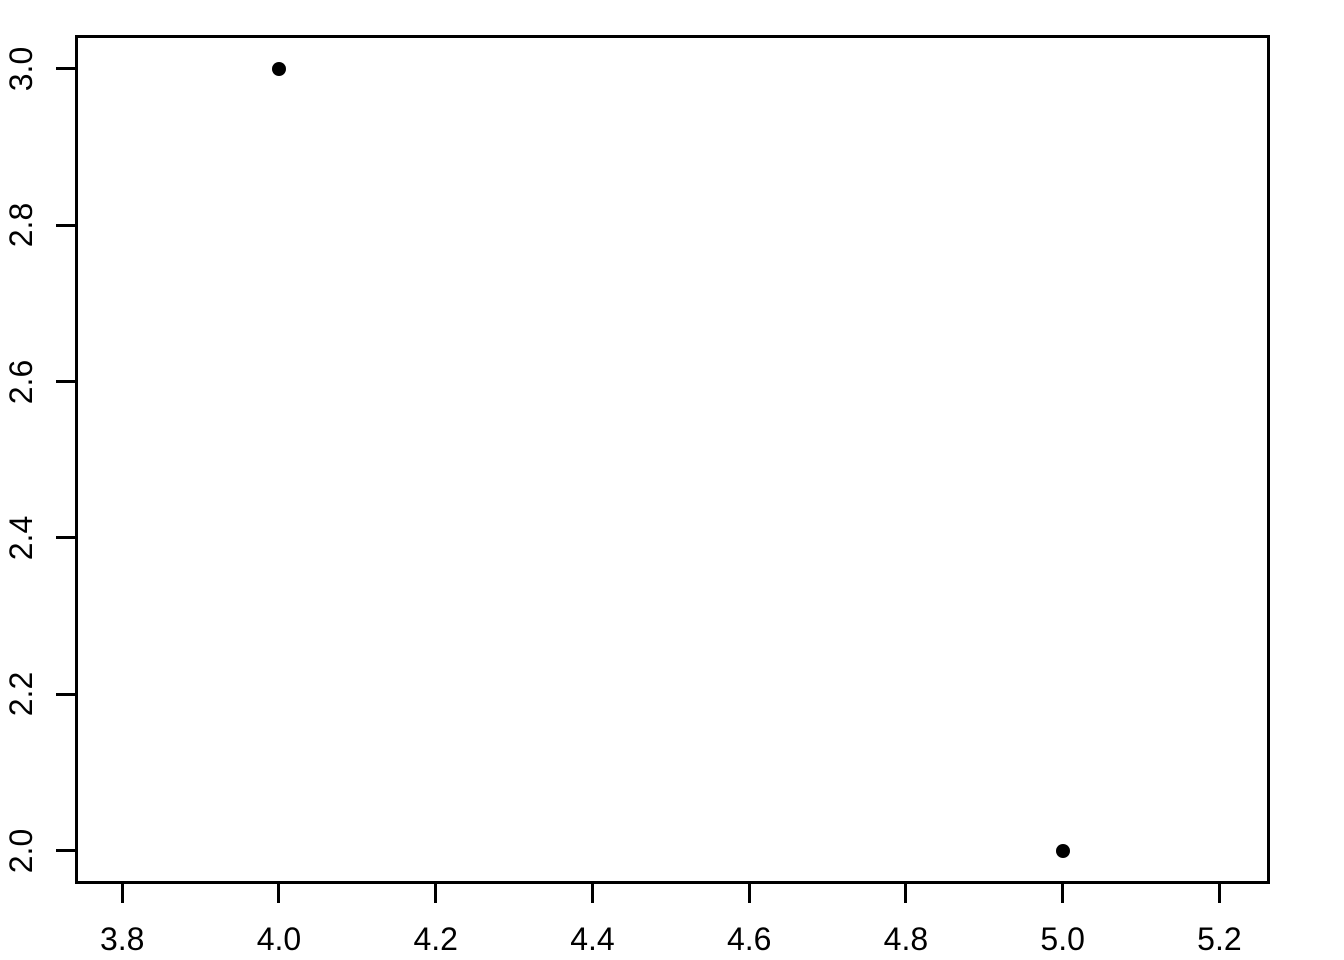  Describe the element at coordinates (21, 381) in the screenshot. I see `y-axis-tick-label: 2.6` at that location.